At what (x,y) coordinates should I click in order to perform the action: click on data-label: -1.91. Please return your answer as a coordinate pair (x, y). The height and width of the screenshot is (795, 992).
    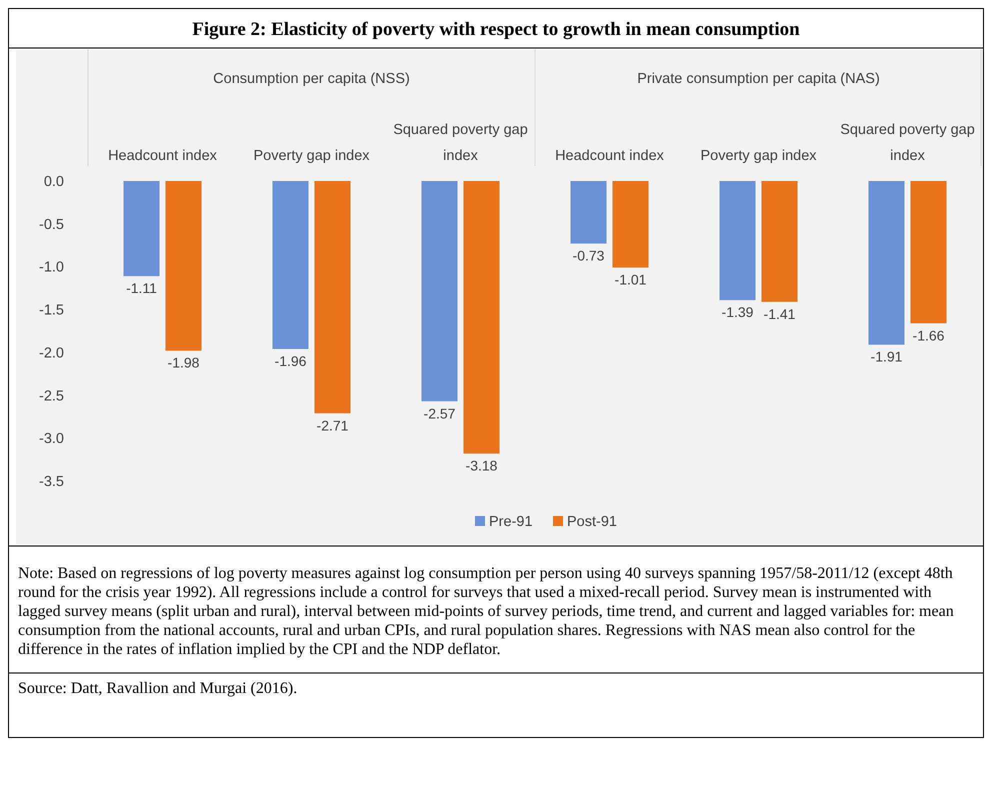
    Looking at the image, I should click on (886, 356).